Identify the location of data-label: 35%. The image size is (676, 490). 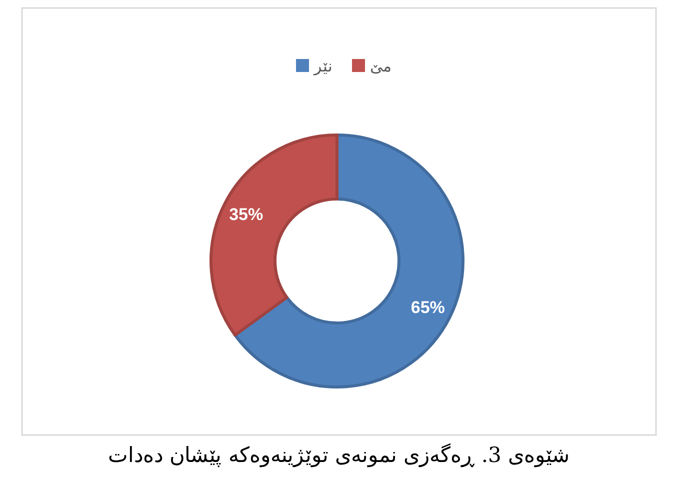
(246, 214).